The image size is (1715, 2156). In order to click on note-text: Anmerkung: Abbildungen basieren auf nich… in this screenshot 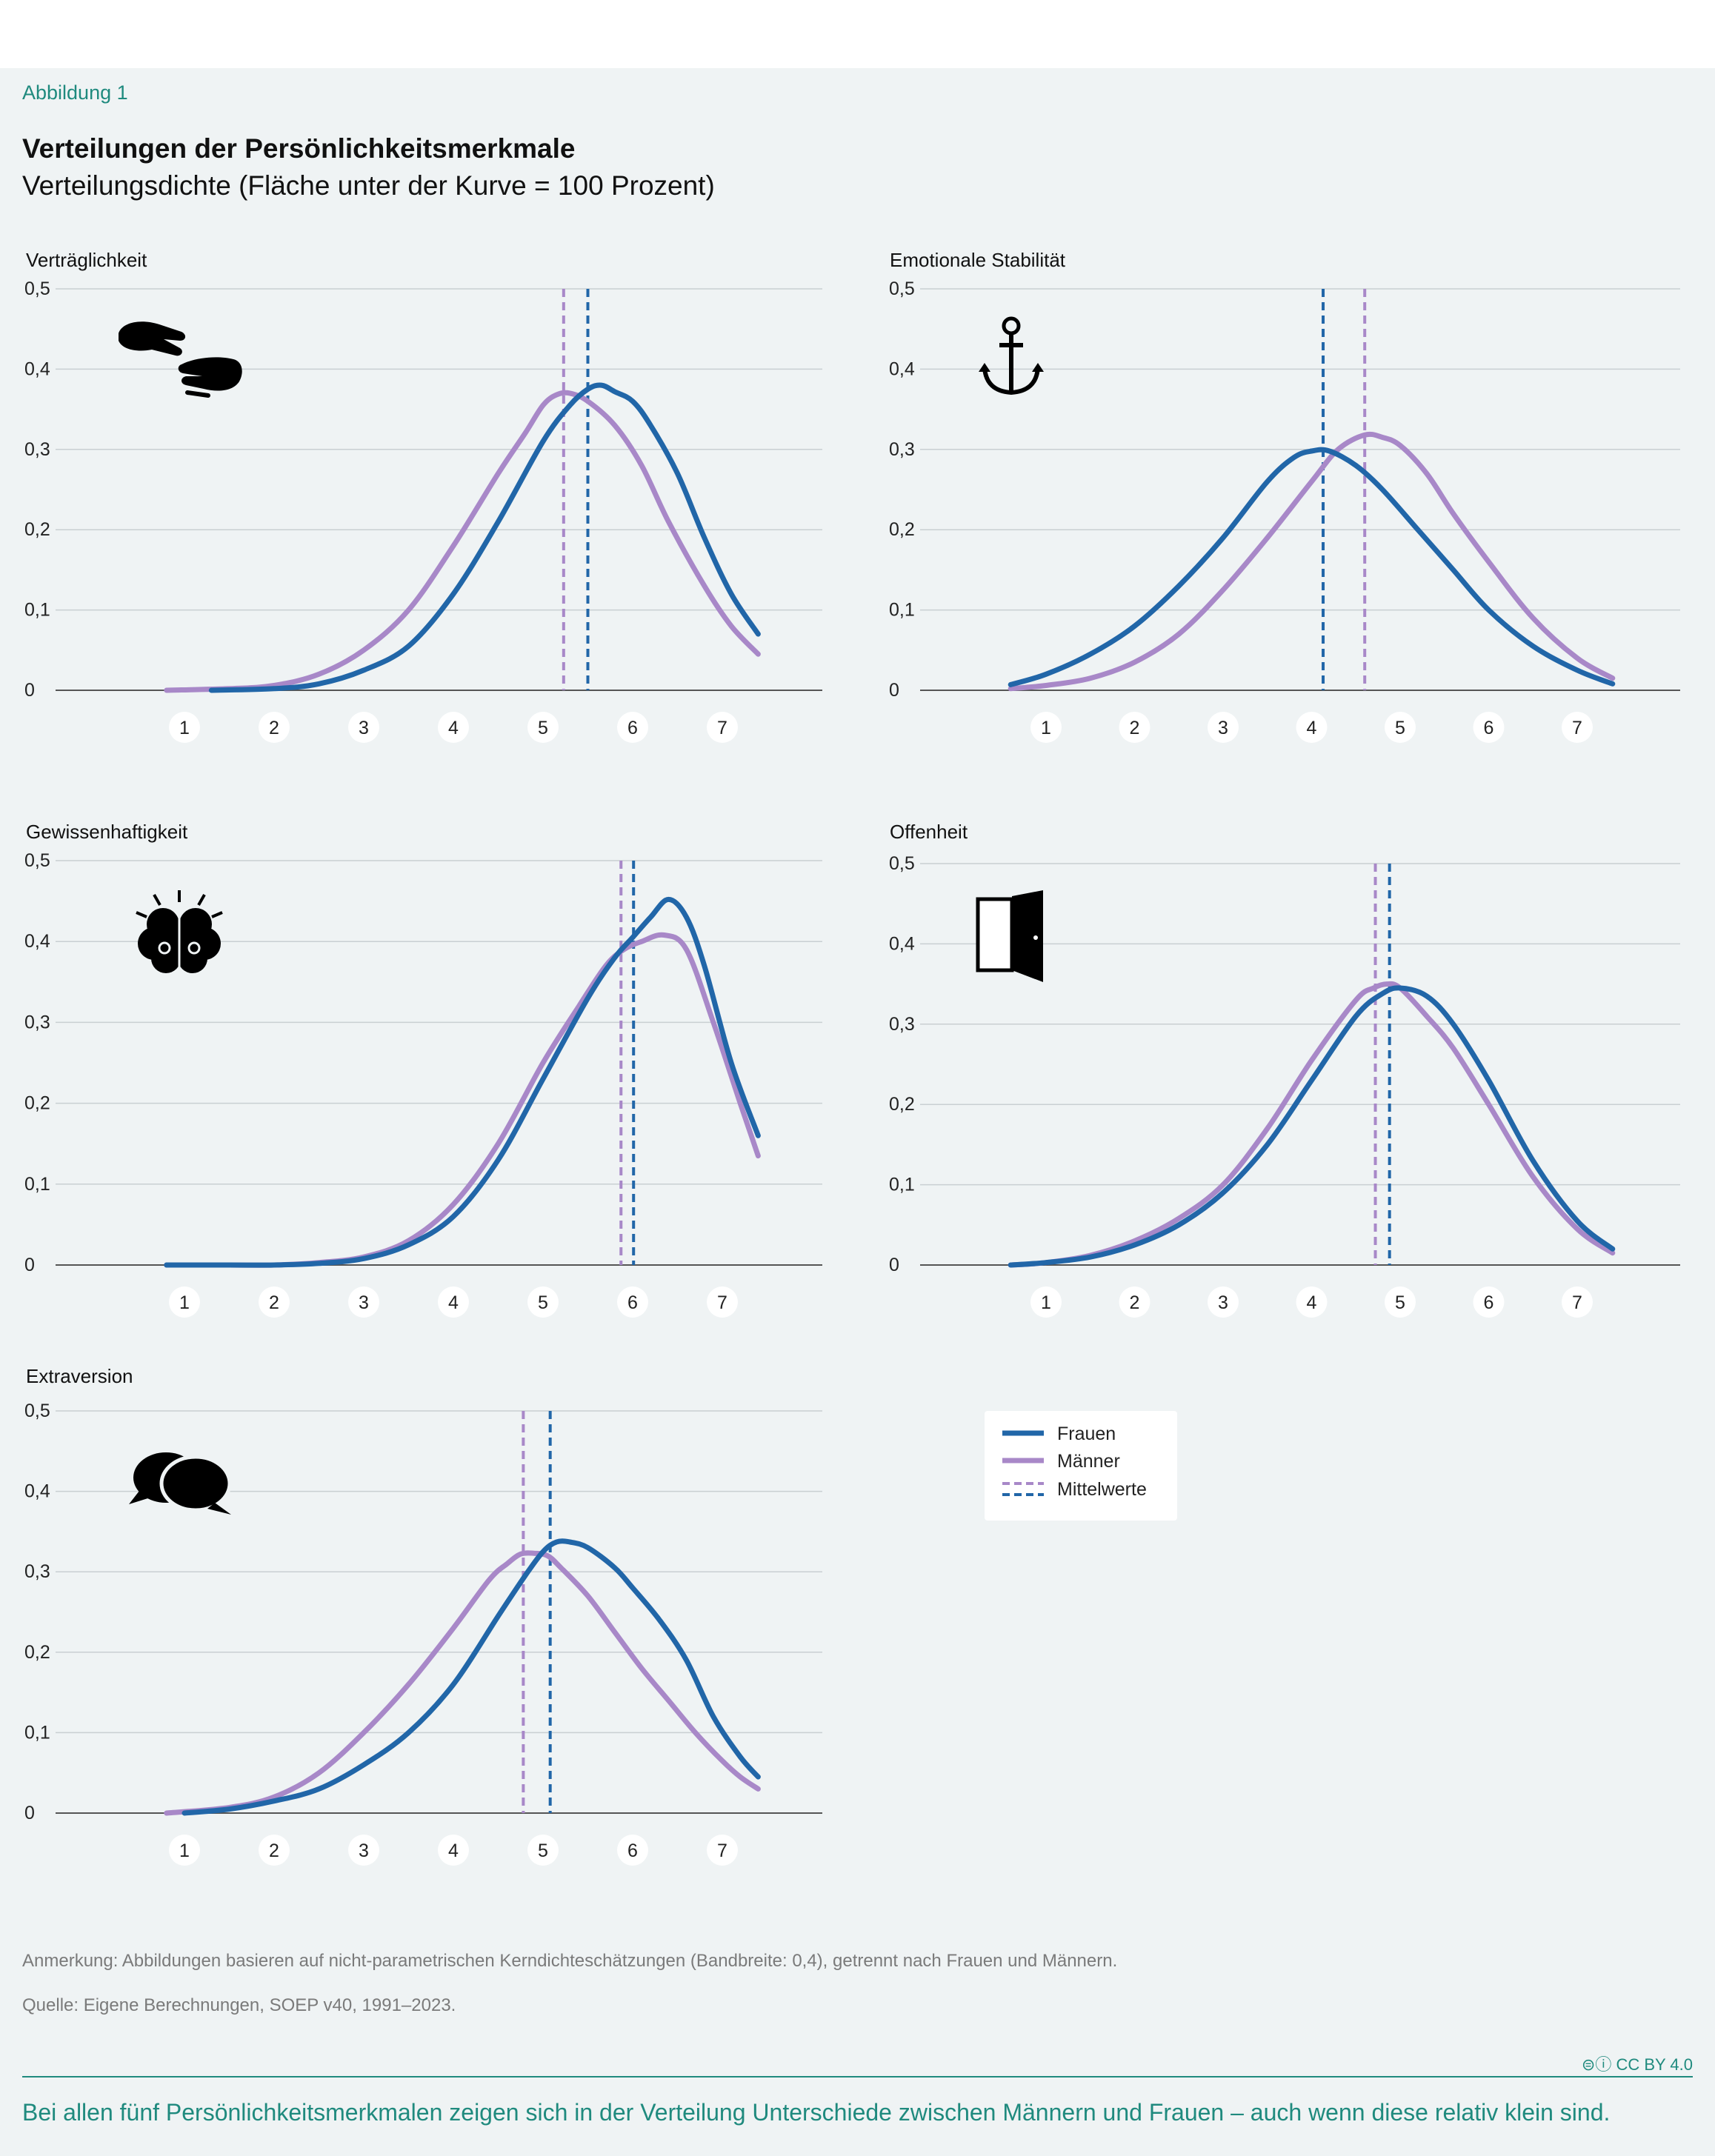, I will do `click(570, 1961)`.